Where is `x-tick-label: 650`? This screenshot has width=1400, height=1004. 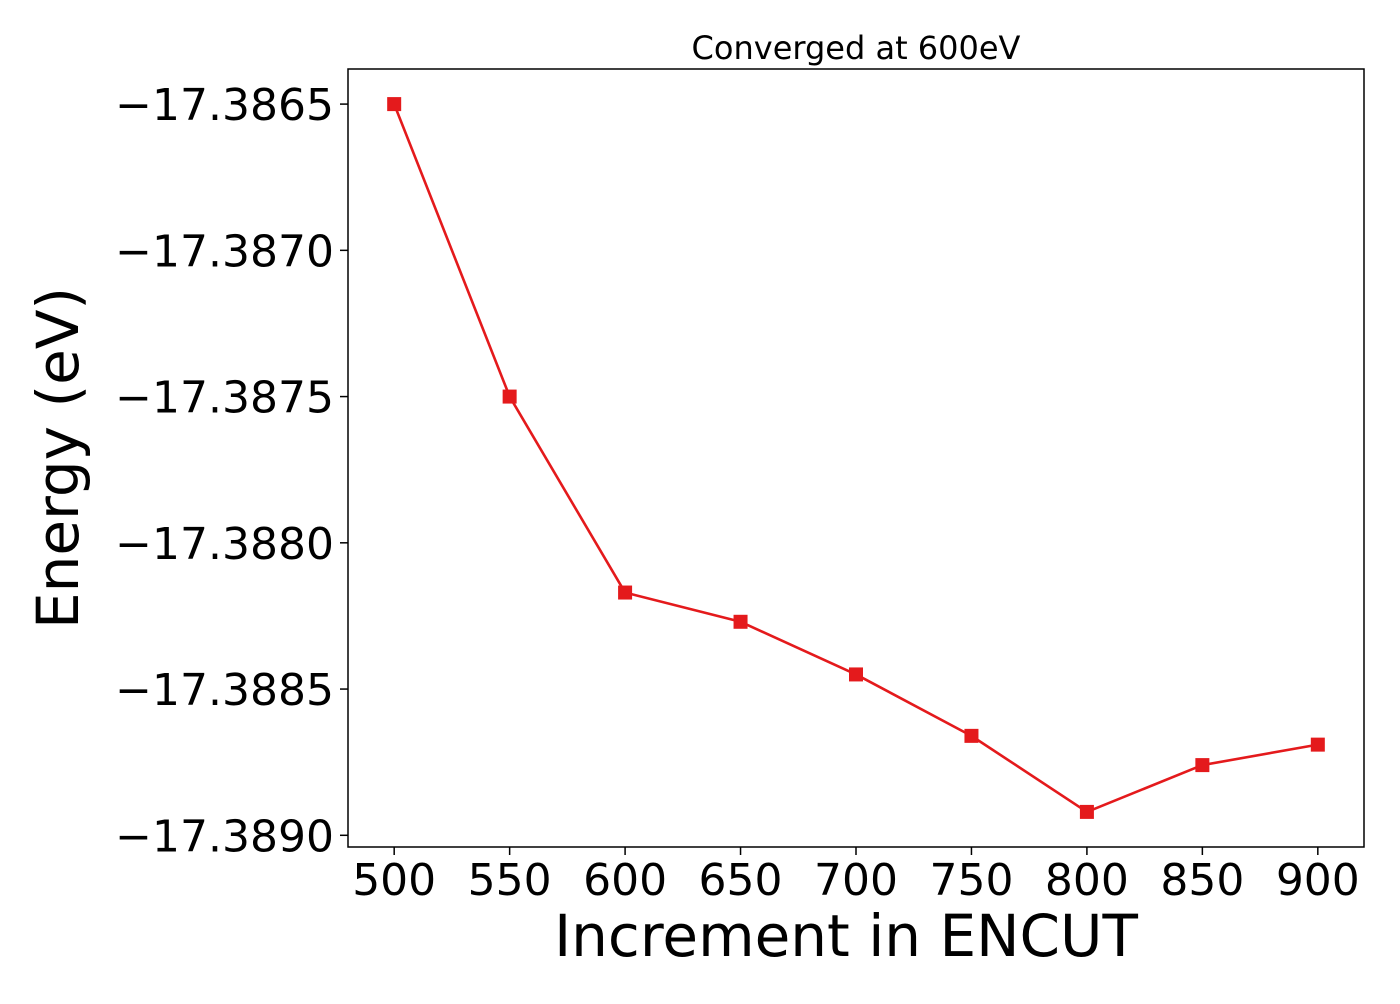
x-tick-label: 650 is located at coordinates (741, 880).